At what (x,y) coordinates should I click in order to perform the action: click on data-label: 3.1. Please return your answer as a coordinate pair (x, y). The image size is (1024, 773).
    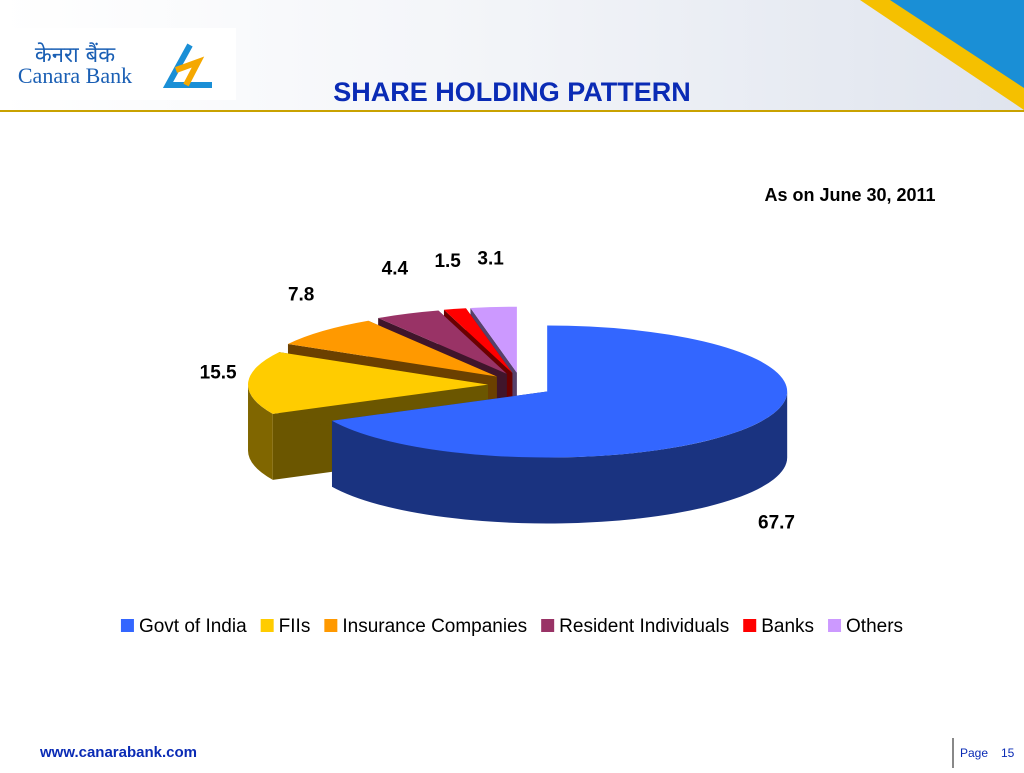
    Looking at the image, I should click on (490, 258).